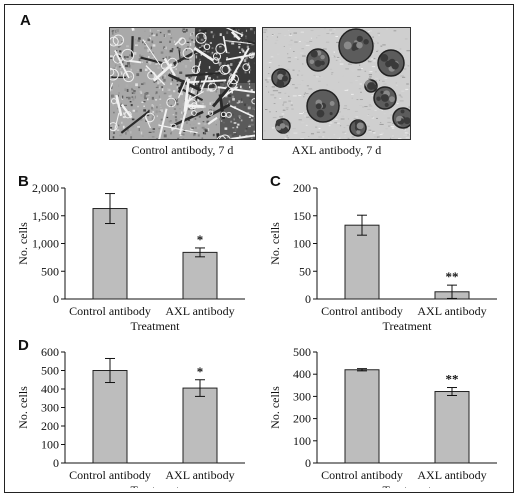 This screenshot has height=498, width=520. I want to click on y-axis-label: No. cells, so click(23, 407).